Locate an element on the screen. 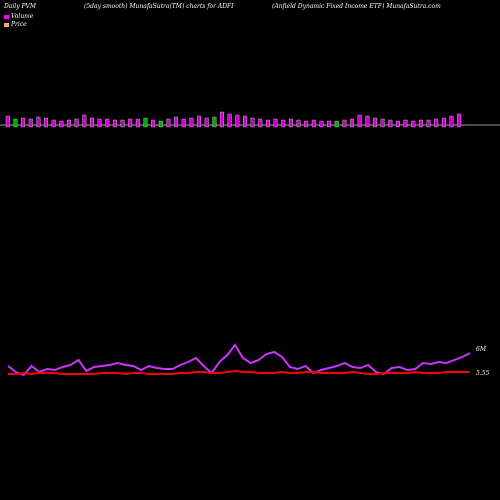 The width and height of the screenshot is (500, 500). volume-bars is located at coordinates (233, 119).